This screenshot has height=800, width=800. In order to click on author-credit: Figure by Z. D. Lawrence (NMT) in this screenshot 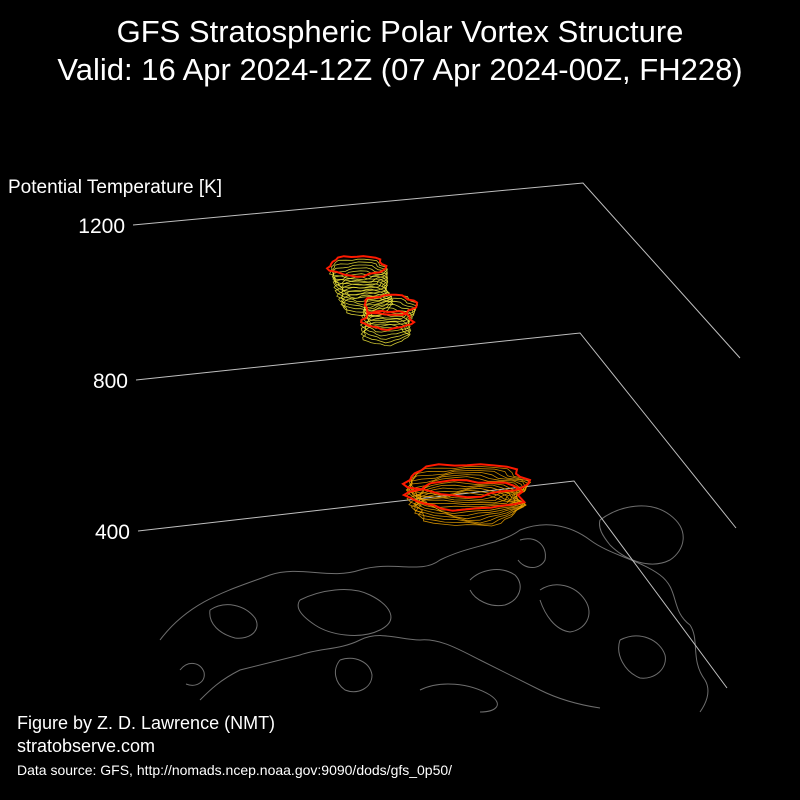, I will do `click(146, 723)`.